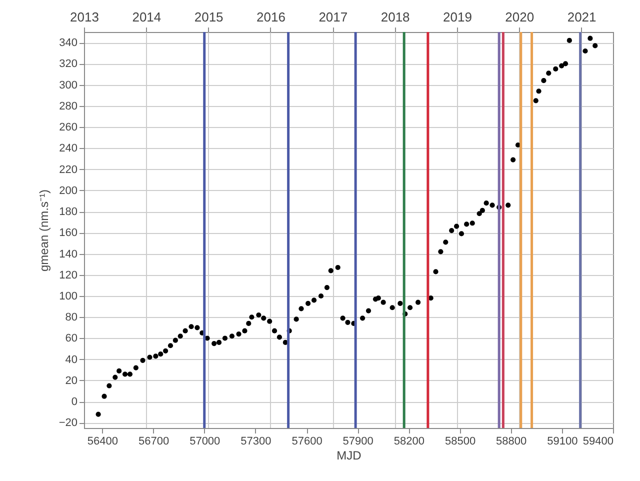 The width and height of the screenshot is (640, 481). What do you see at coordinates (74, 402) in the screenshot?
I see `y-tick-label: 0` at bounding box center [74, 402].